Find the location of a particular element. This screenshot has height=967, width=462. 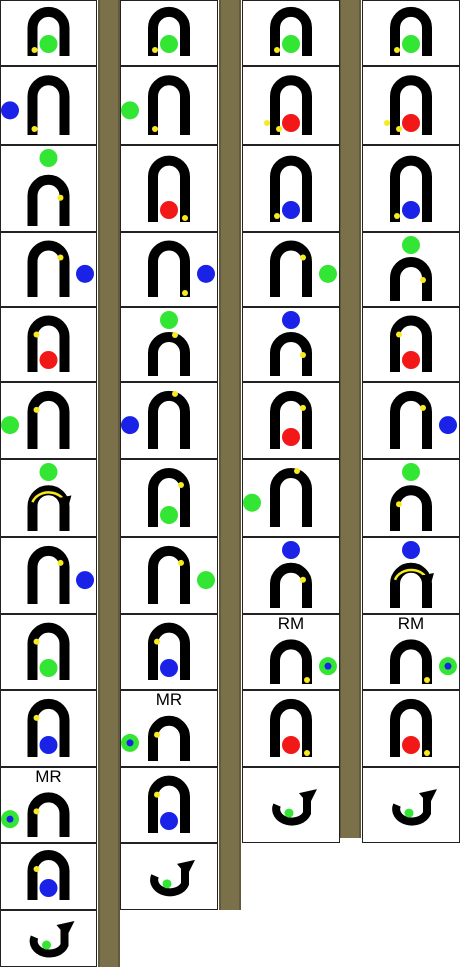

column-divider is located at coordinates (350, 419).